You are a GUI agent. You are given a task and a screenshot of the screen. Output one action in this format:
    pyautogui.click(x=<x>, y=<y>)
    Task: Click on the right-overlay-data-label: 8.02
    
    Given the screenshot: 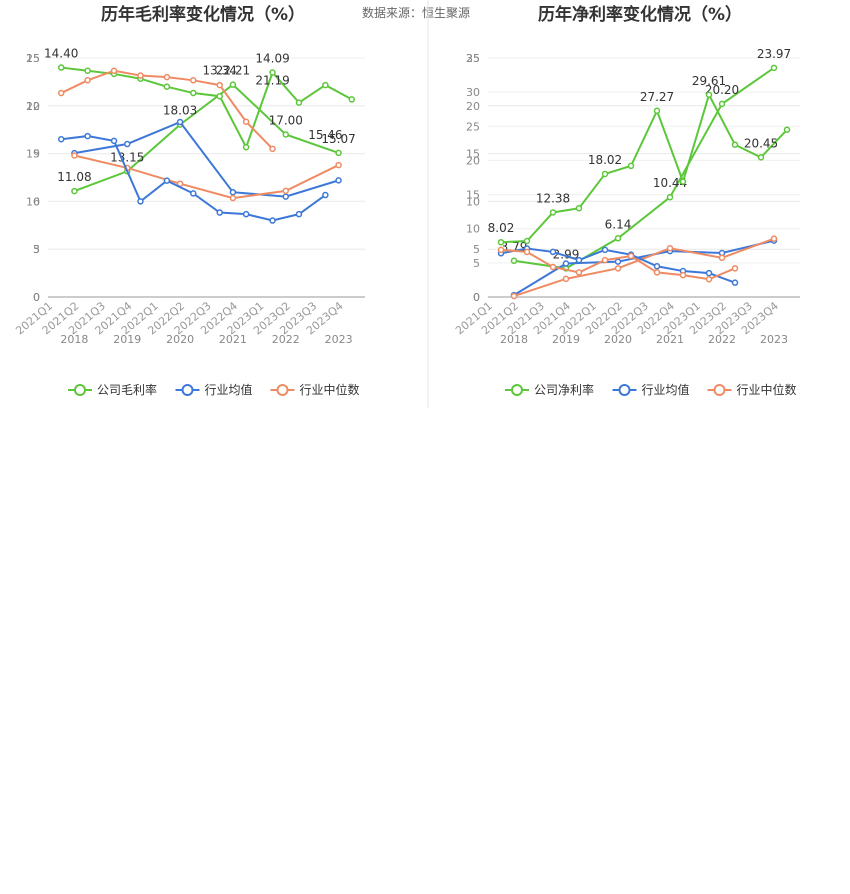 What is the action you would take?
    pyautogui.click(x=501, y=228)
    